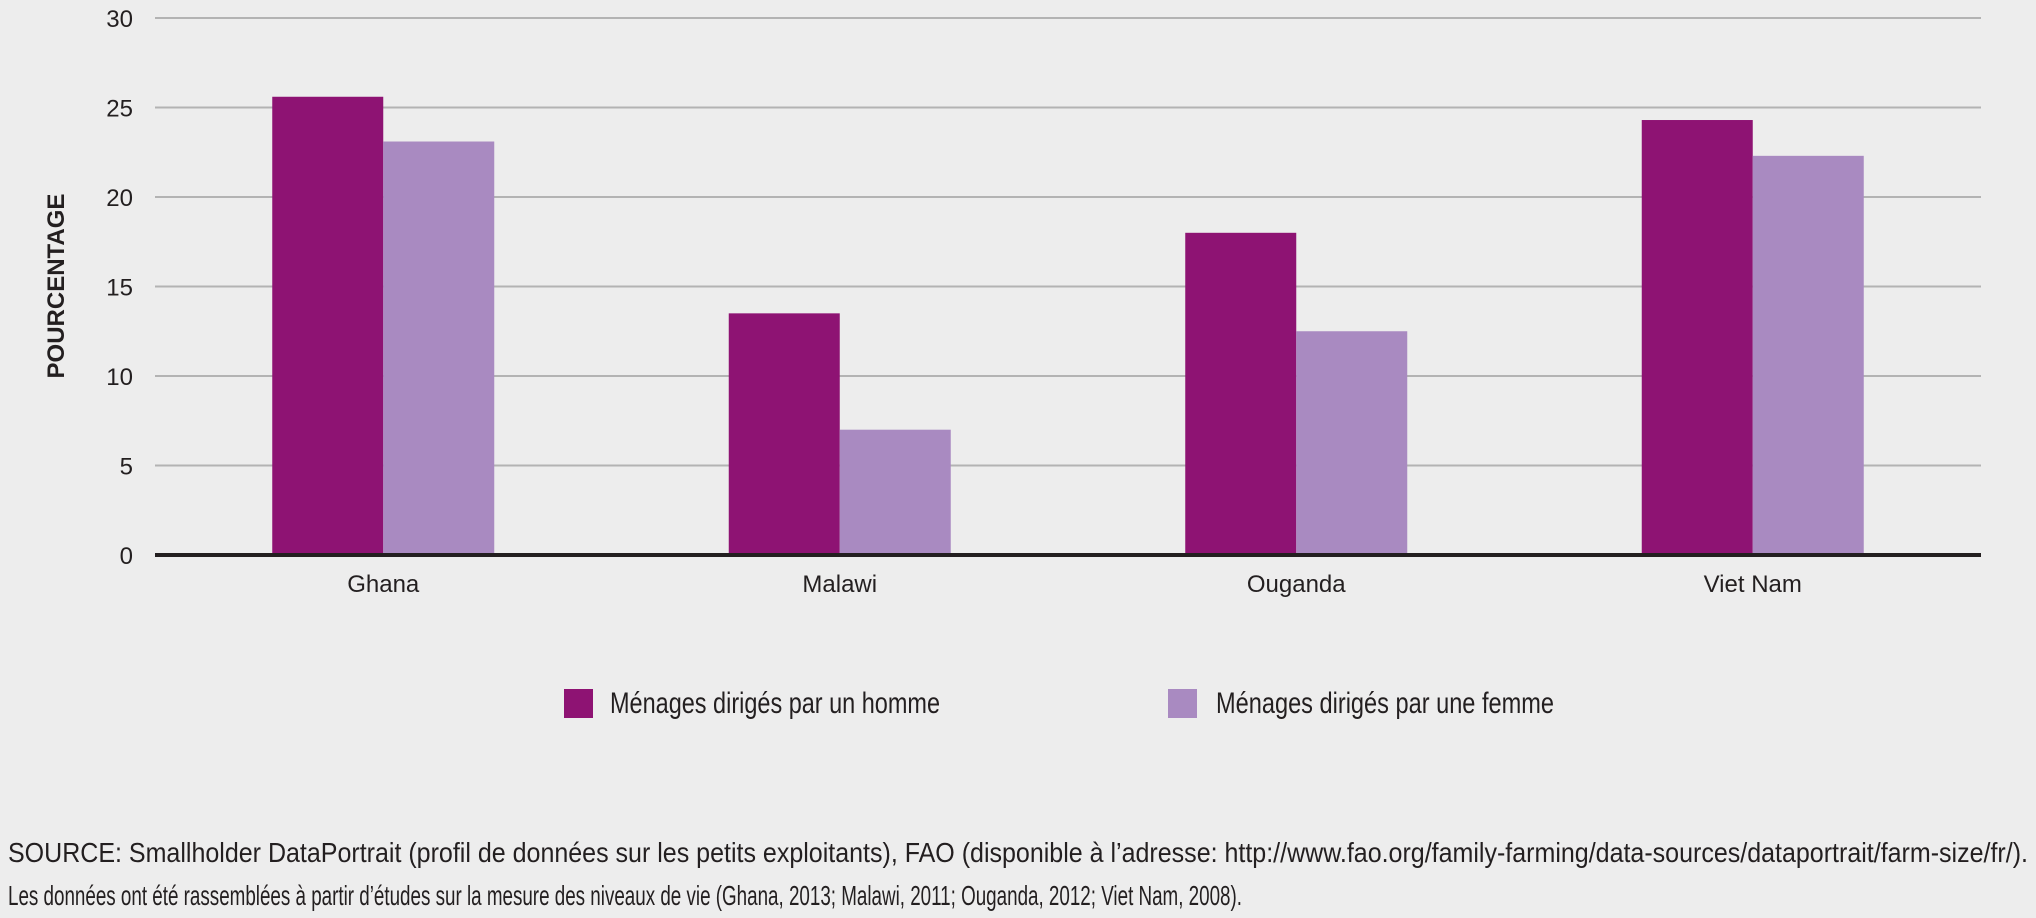 This screenshot has height=918, width=2036. I want to click on bar-women-ghana, so click(439, 348).